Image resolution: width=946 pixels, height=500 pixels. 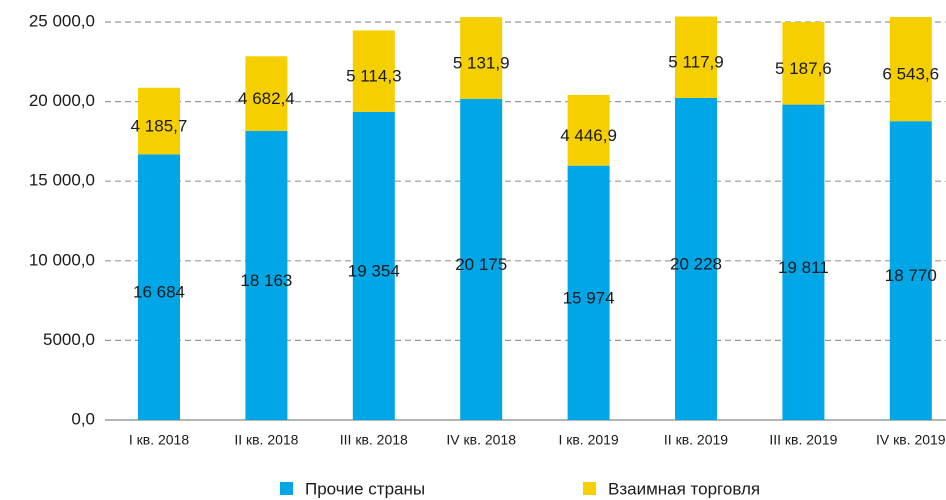 I want to click on y-tick-label: 20 000,0, so click(x=62, y=100).